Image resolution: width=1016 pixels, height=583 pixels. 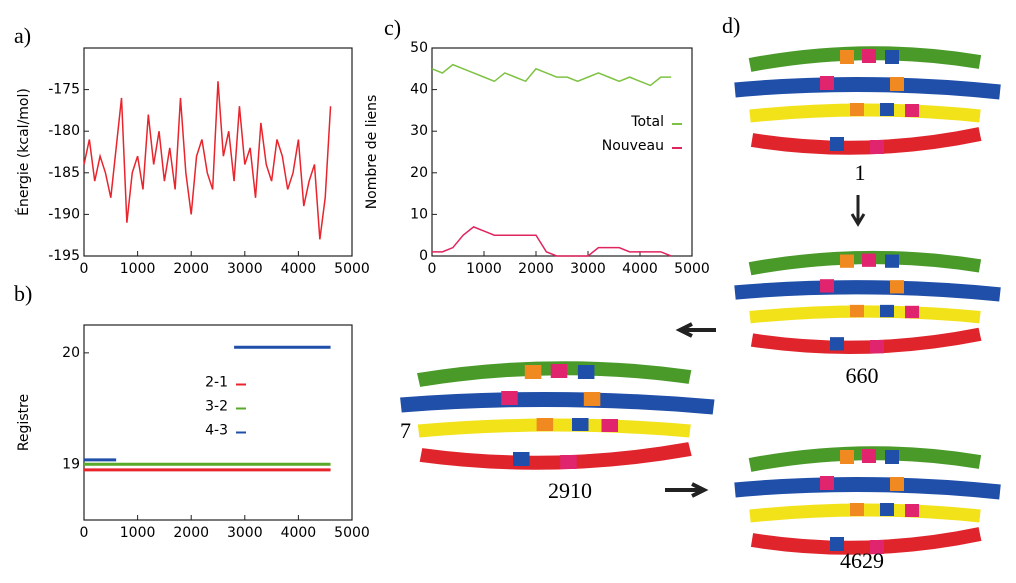 I want to click on y-axis-label: Nombre de liens, so click(x=372, y=152).